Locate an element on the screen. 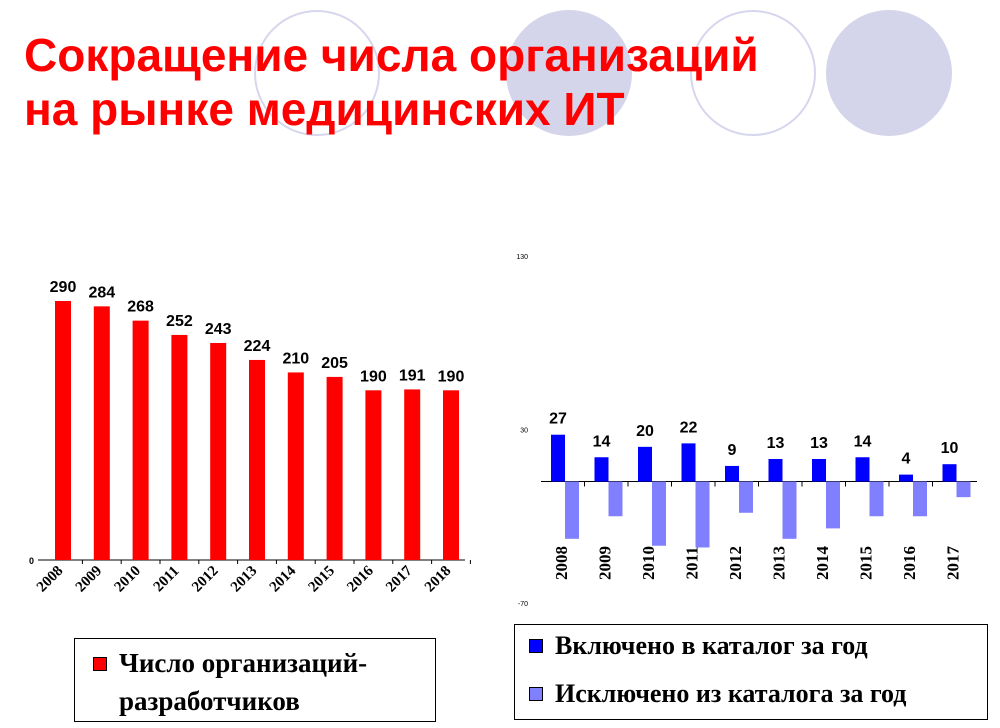 The width and height of the screenshot is (1000, 728). page-title-line2: на рынке медицинских ИТ is located at coordinates (324, 109).